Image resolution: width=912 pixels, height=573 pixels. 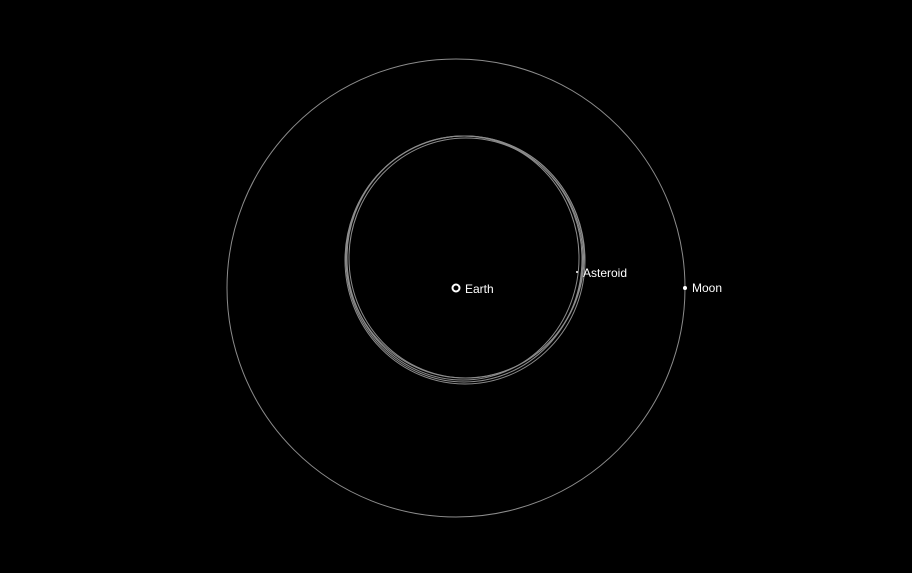 What do you see at coordinates (479, 289) in the screenshot?
I see `earth-label: Earth` at bounding box center [479, 289].